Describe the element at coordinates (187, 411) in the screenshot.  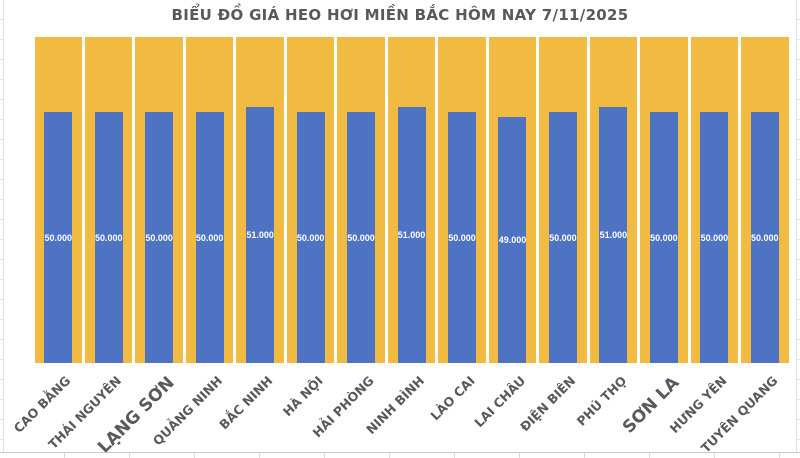
I see `category-label: QUẢNG NINH` at that location.